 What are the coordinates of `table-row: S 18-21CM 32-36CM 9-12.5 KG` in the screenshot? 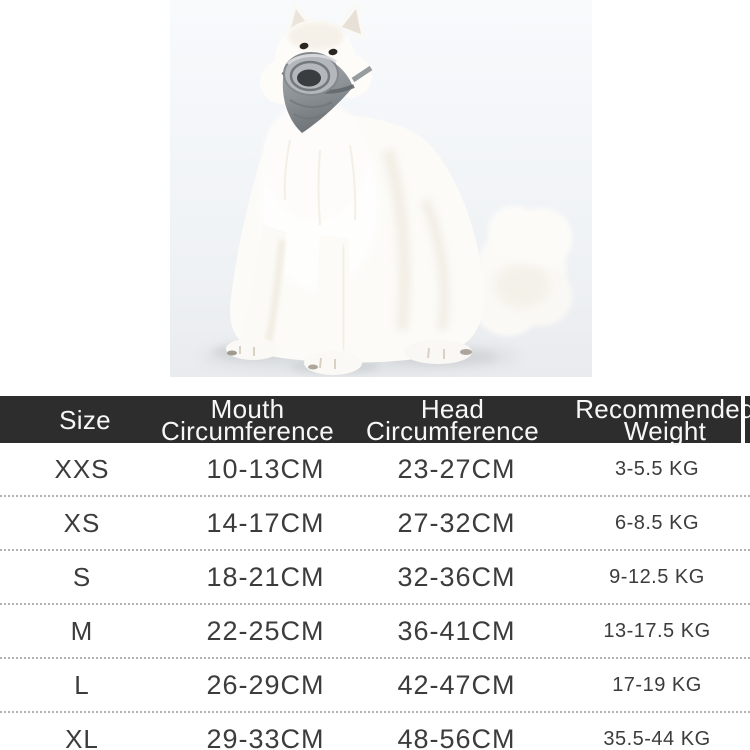 It's located at (375, 578).